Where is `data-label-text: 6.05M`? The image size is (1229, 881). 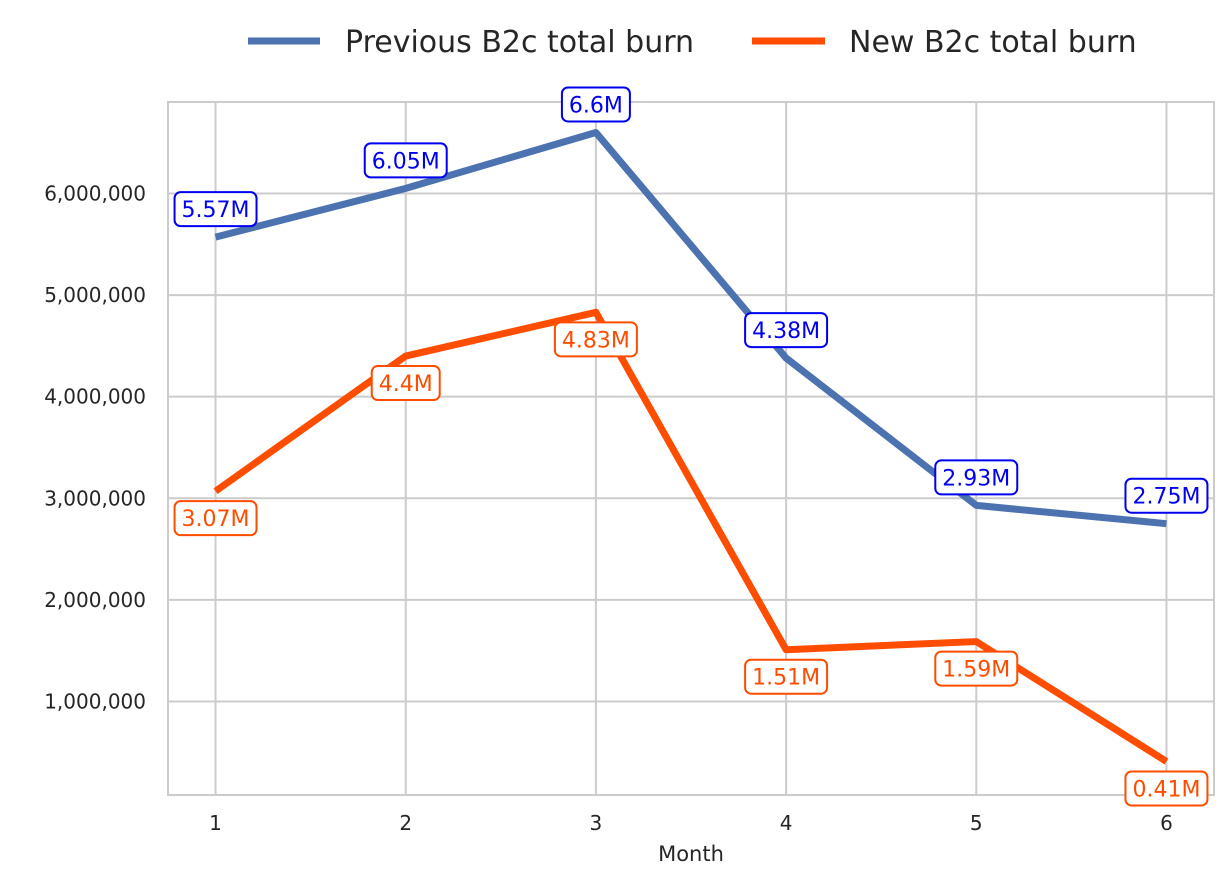 data-label-text: 6.05M is located at coordinates (406, 161).